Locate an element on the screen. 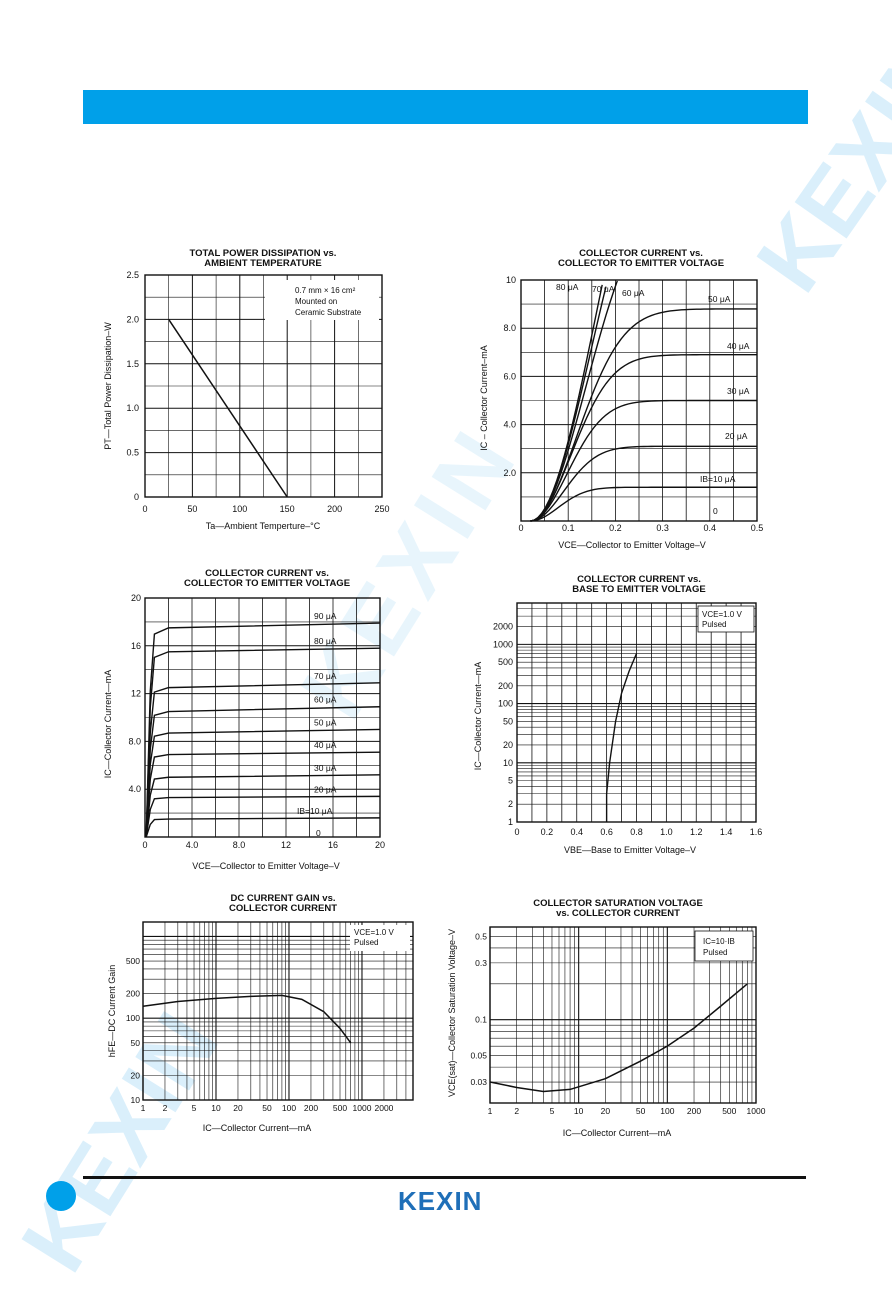  x-tick-label: 1000 is located at coordinates (756, 1111).